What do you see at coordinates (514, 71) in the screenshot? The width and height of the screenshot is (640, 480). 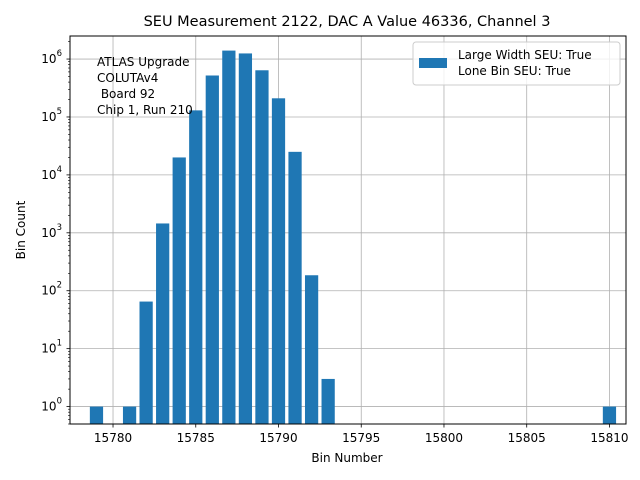 I see `legend-label: Lone Bin SEU: True` at bounding box center [514, 71].